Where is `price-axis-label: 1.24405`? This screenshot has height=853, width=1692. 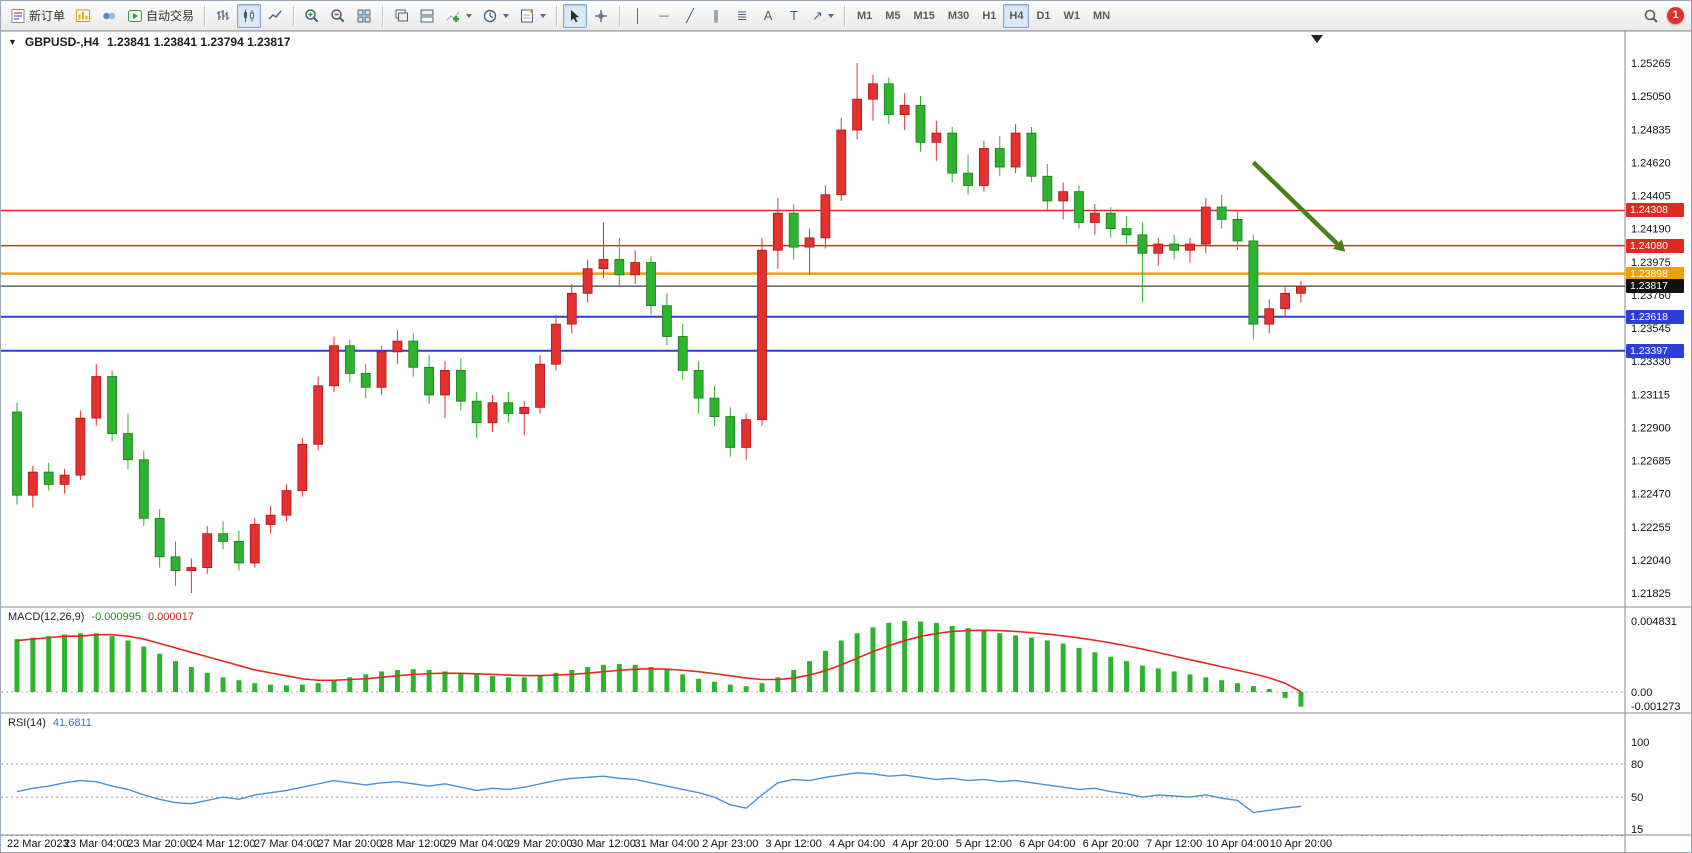 price-axis-label: 1.24405 is located at coordinates (1651, 197).